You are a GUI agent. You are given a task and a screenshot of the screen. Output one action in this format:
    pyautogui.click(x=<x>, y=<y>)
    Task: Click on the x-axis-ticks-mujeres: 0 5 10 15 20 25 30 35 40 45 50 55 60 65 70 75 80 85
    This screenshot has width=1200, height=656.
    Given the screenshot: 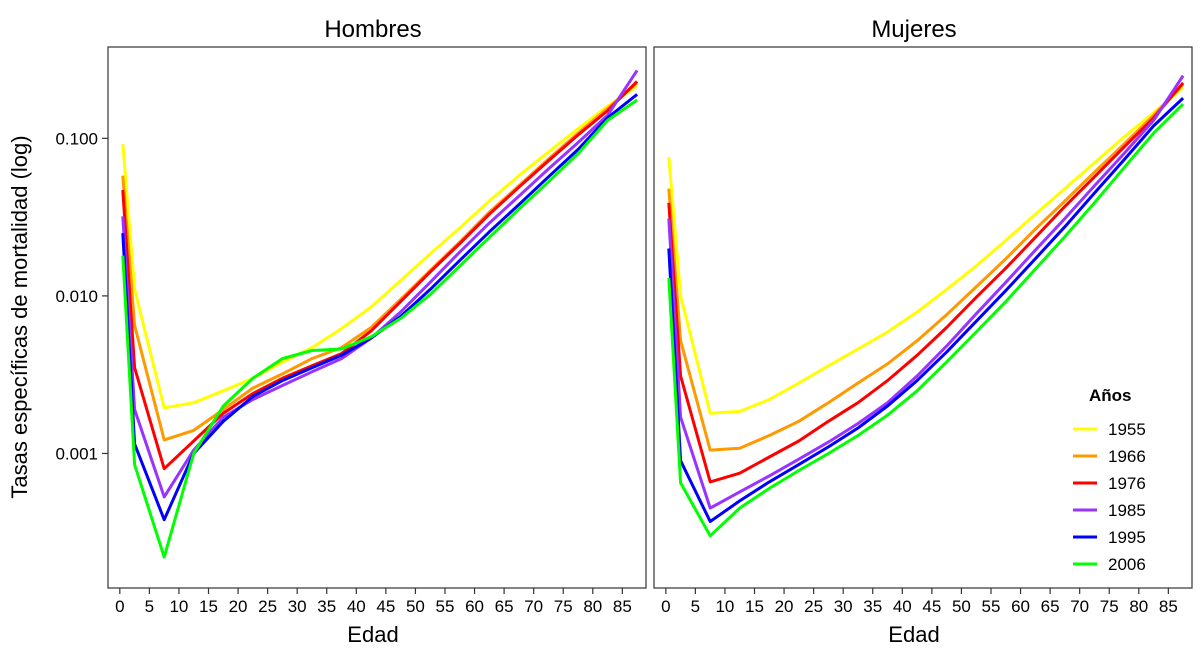 What is the action you would take?
    pyautogui.click(x=919, y=602)
    